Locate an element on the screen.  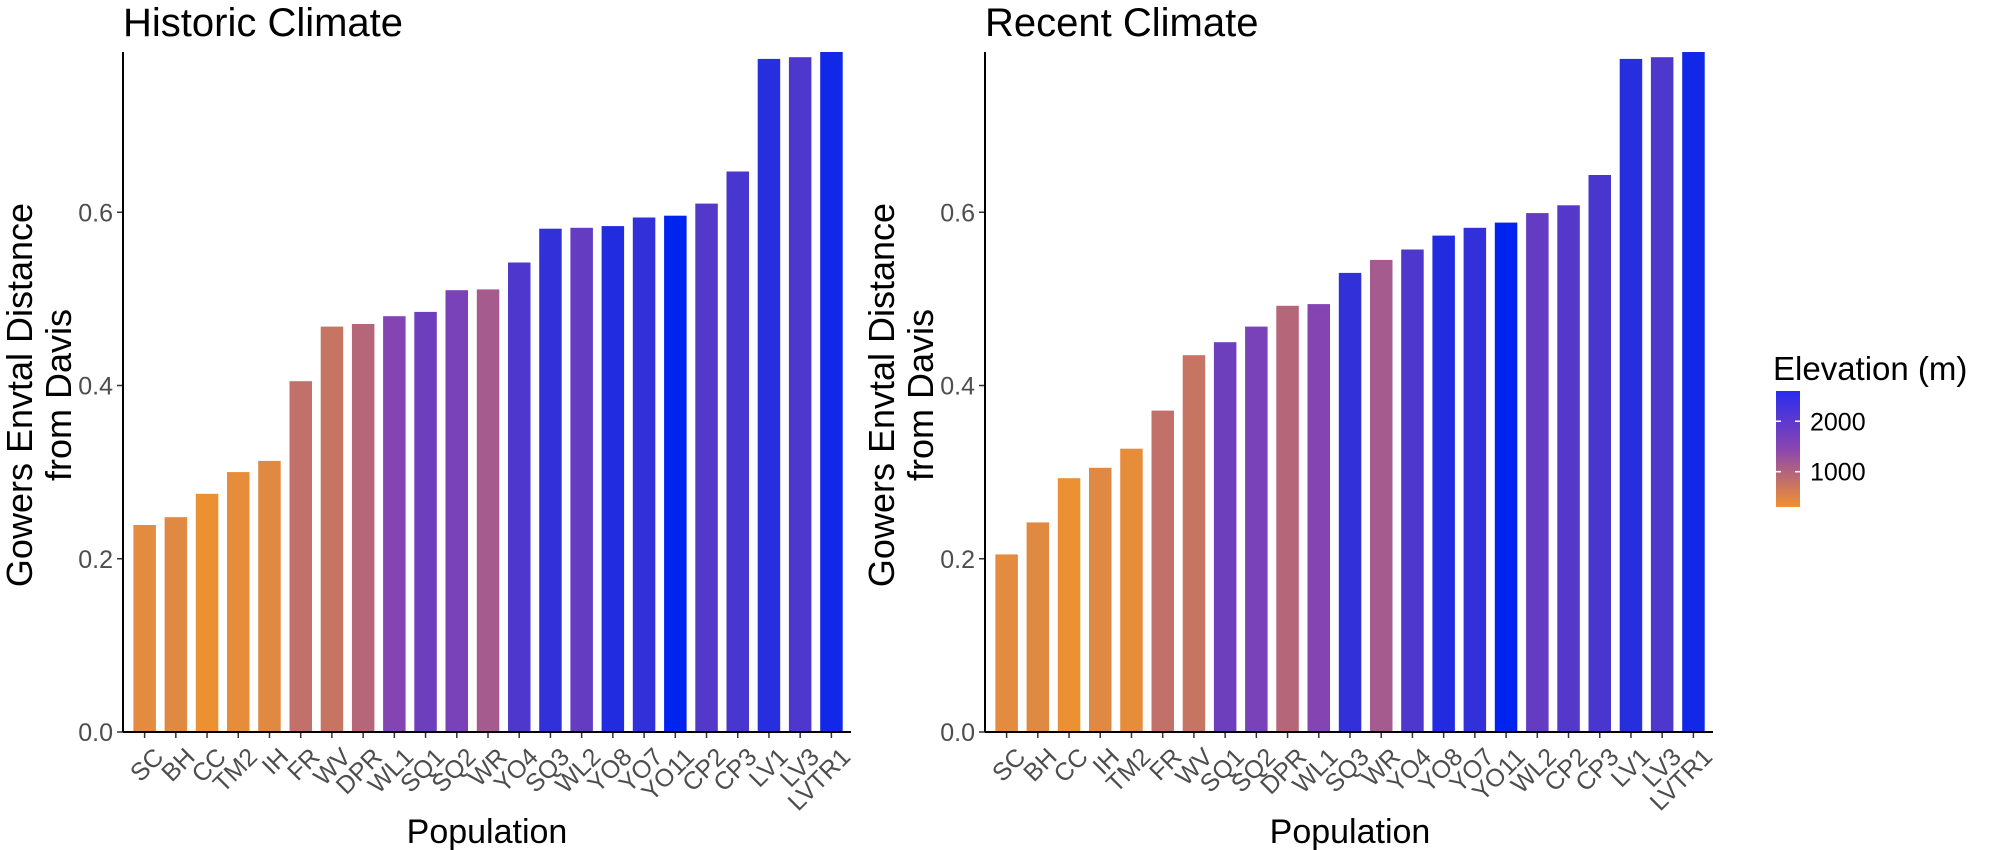
chart-title: Historic Climate is located at coordinates (263, 23).